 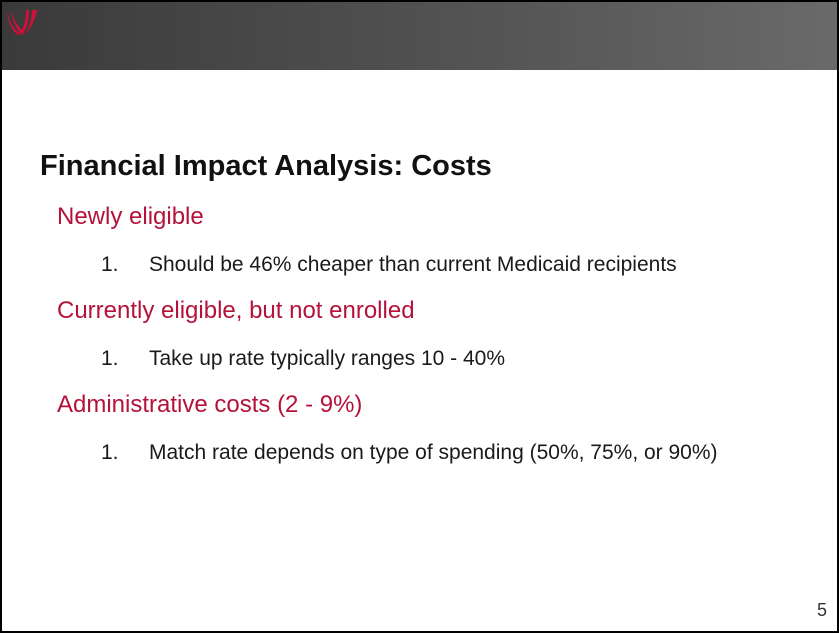 I want to click on page-number: 5, so click(x=821, y=610).